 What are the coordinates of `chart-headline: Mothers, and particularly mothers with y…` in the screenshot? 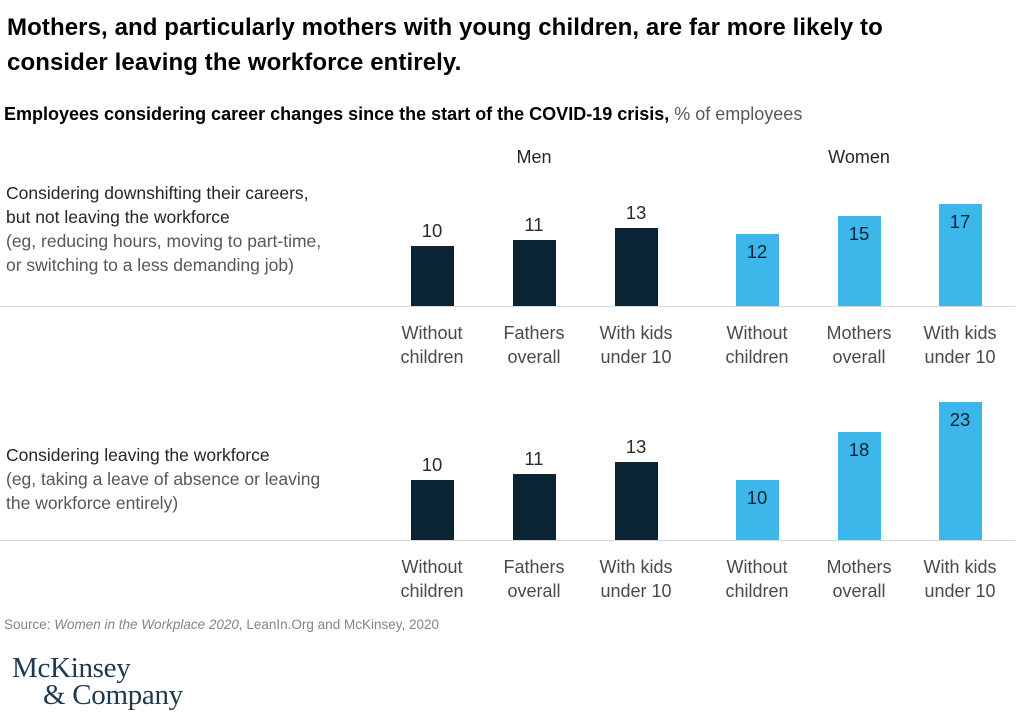 It's located at (507, 45).